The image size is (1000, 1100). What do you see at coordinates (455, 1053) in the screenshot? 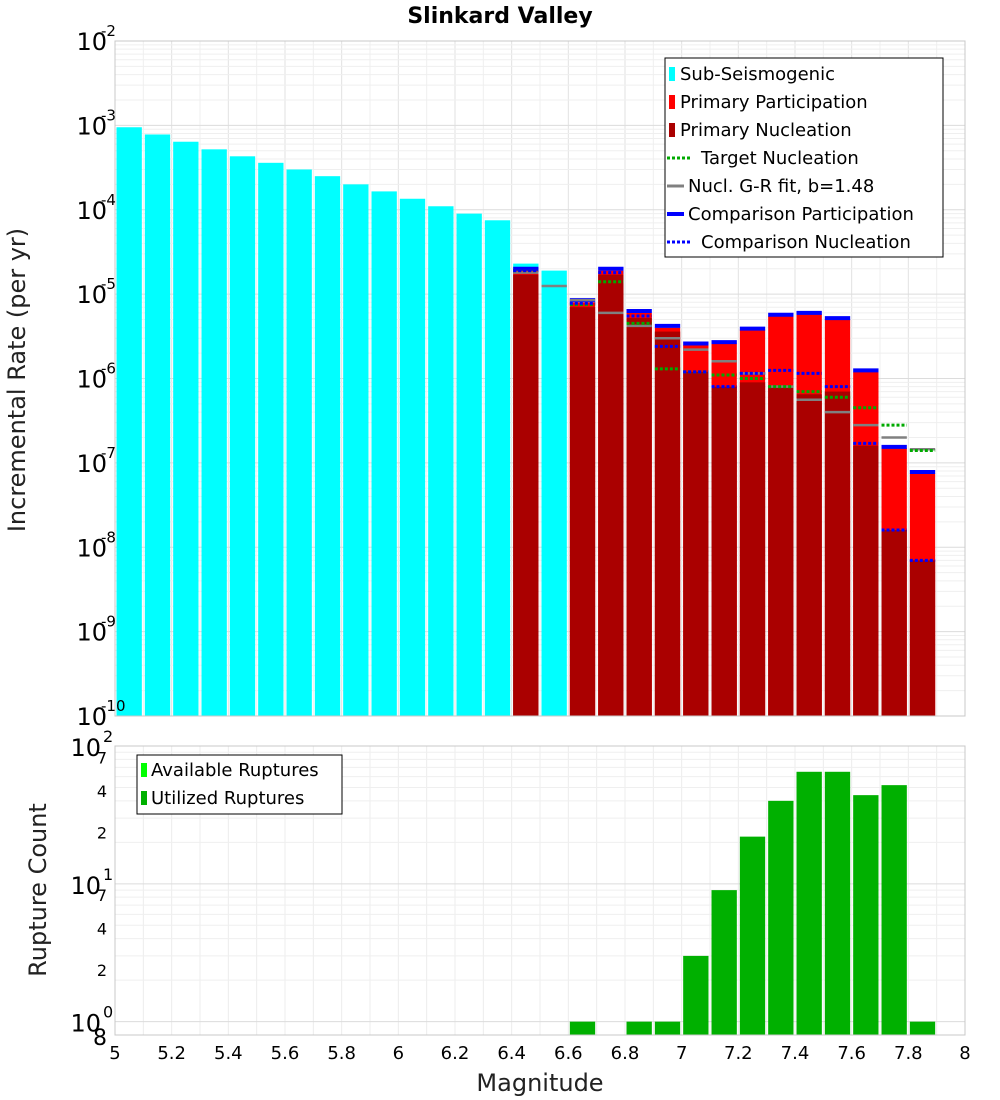
I see `x-tick-label: 6.2` at bounding box center [455, 1053].